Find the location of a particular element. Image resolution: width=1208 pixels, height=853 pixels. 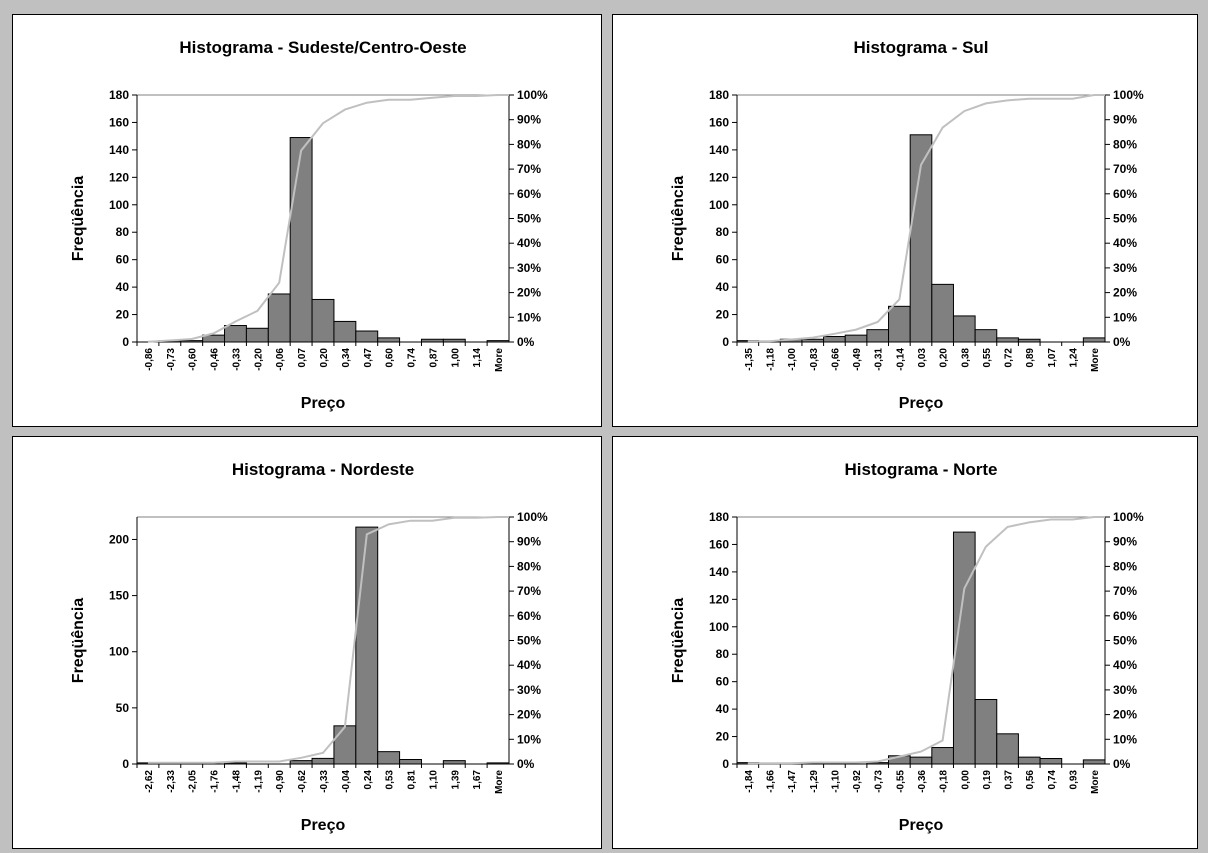

x-tick-label: -0,90 is located at coordinates (280, 781).